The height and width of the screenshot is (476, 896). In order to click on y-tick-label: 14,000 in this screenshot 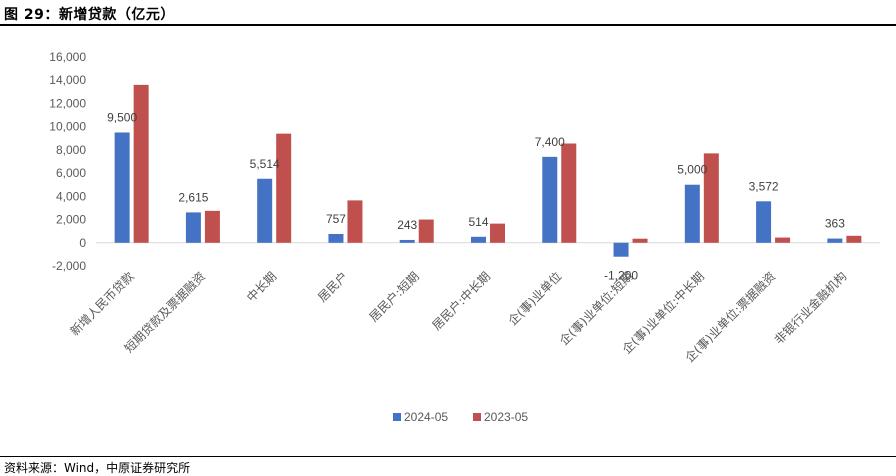, I will do `click(67, 80)`.